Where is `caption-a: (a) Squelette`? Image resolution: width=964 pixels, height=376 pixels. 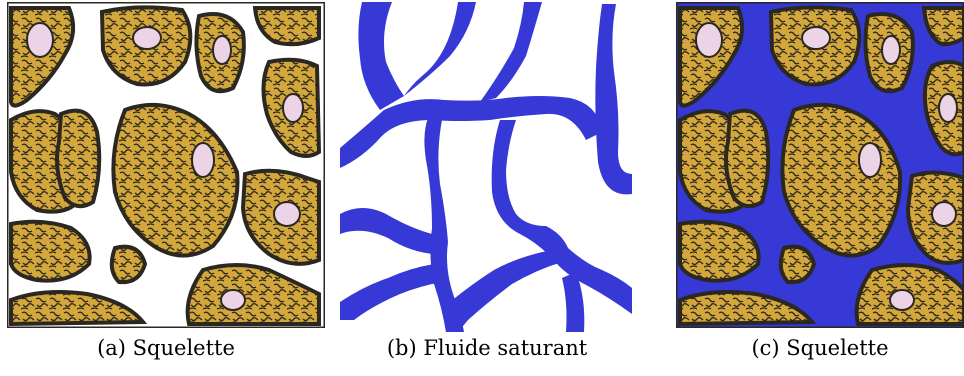 caption-a: (a) Squelette is located at coordinates (166, 348).